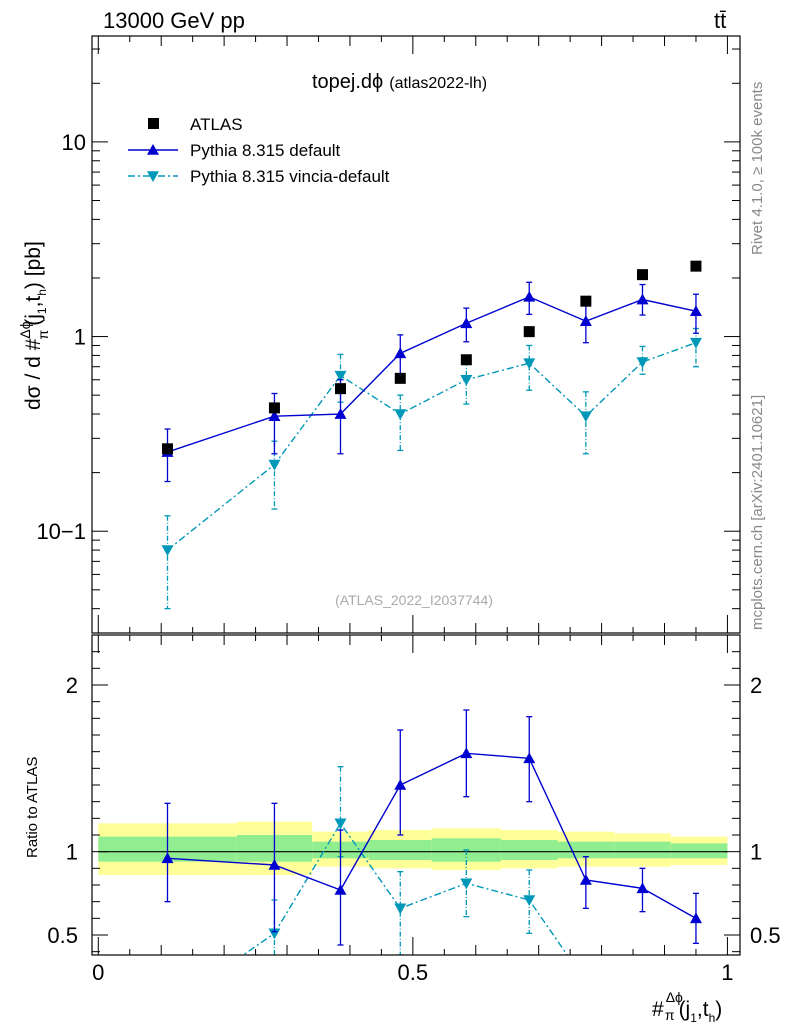  I want to click on ratio-y-axis-label: Ratio to ATLAS, so click(32, 807).